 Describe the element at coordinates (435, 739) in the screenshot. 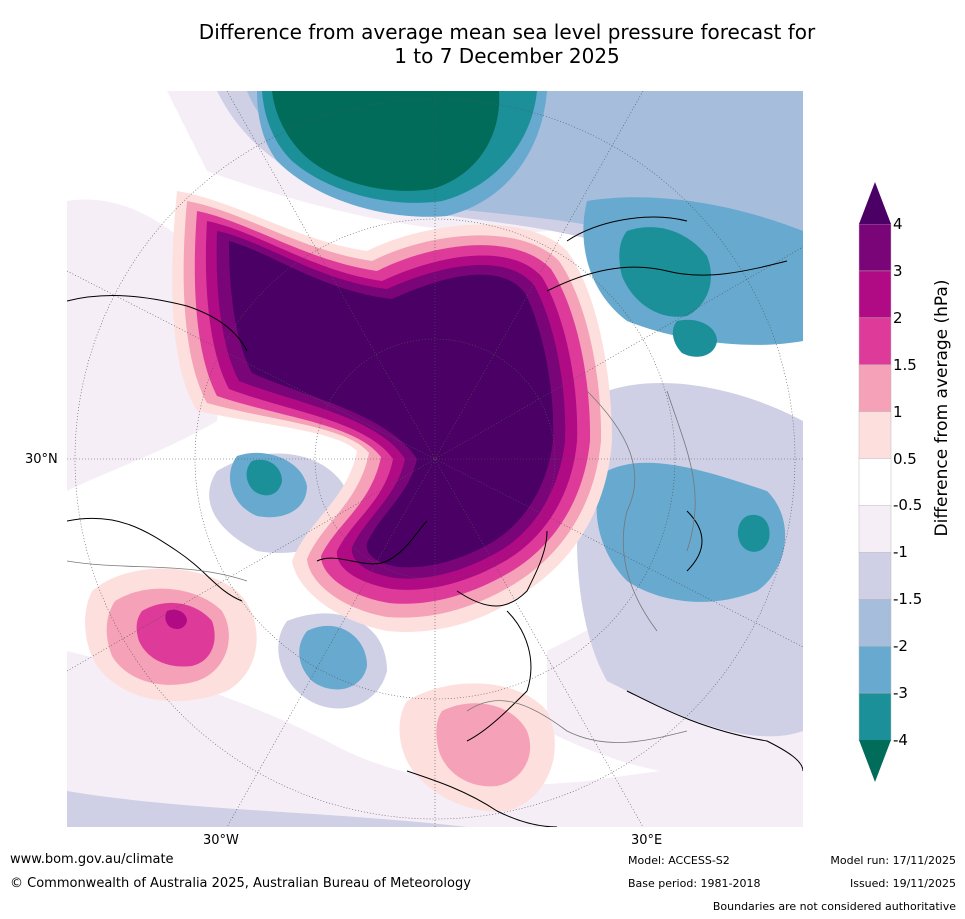

I see `anomaly-region-lavender` at that location.